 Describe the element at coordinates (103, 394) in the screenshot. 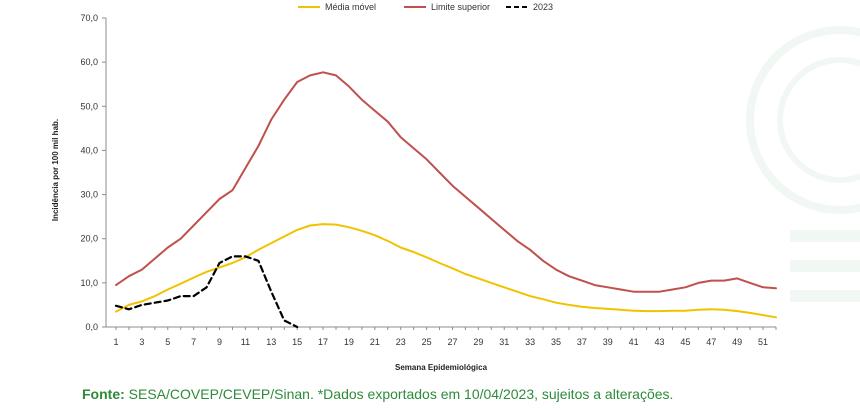

I see `footer-label: Fonte:` at that location.